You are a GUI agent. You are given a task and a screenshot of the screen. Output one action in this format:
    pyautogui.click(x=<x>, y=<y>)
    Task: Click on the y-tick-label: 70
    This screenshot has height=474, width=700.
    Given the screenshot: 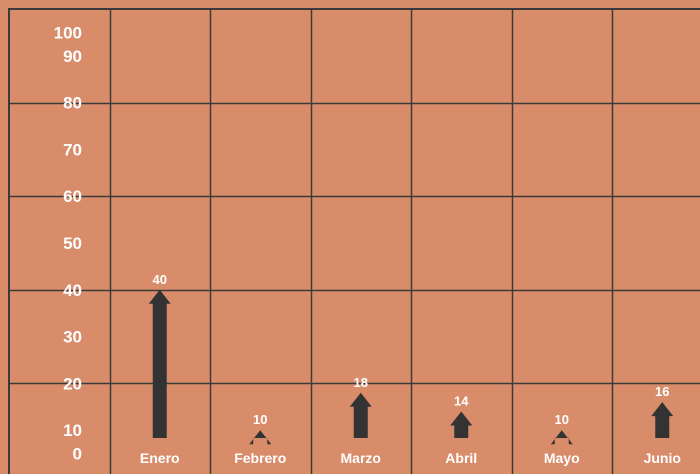 What is the action you would take?
    pyautogui.click(x=72, y=149)
    